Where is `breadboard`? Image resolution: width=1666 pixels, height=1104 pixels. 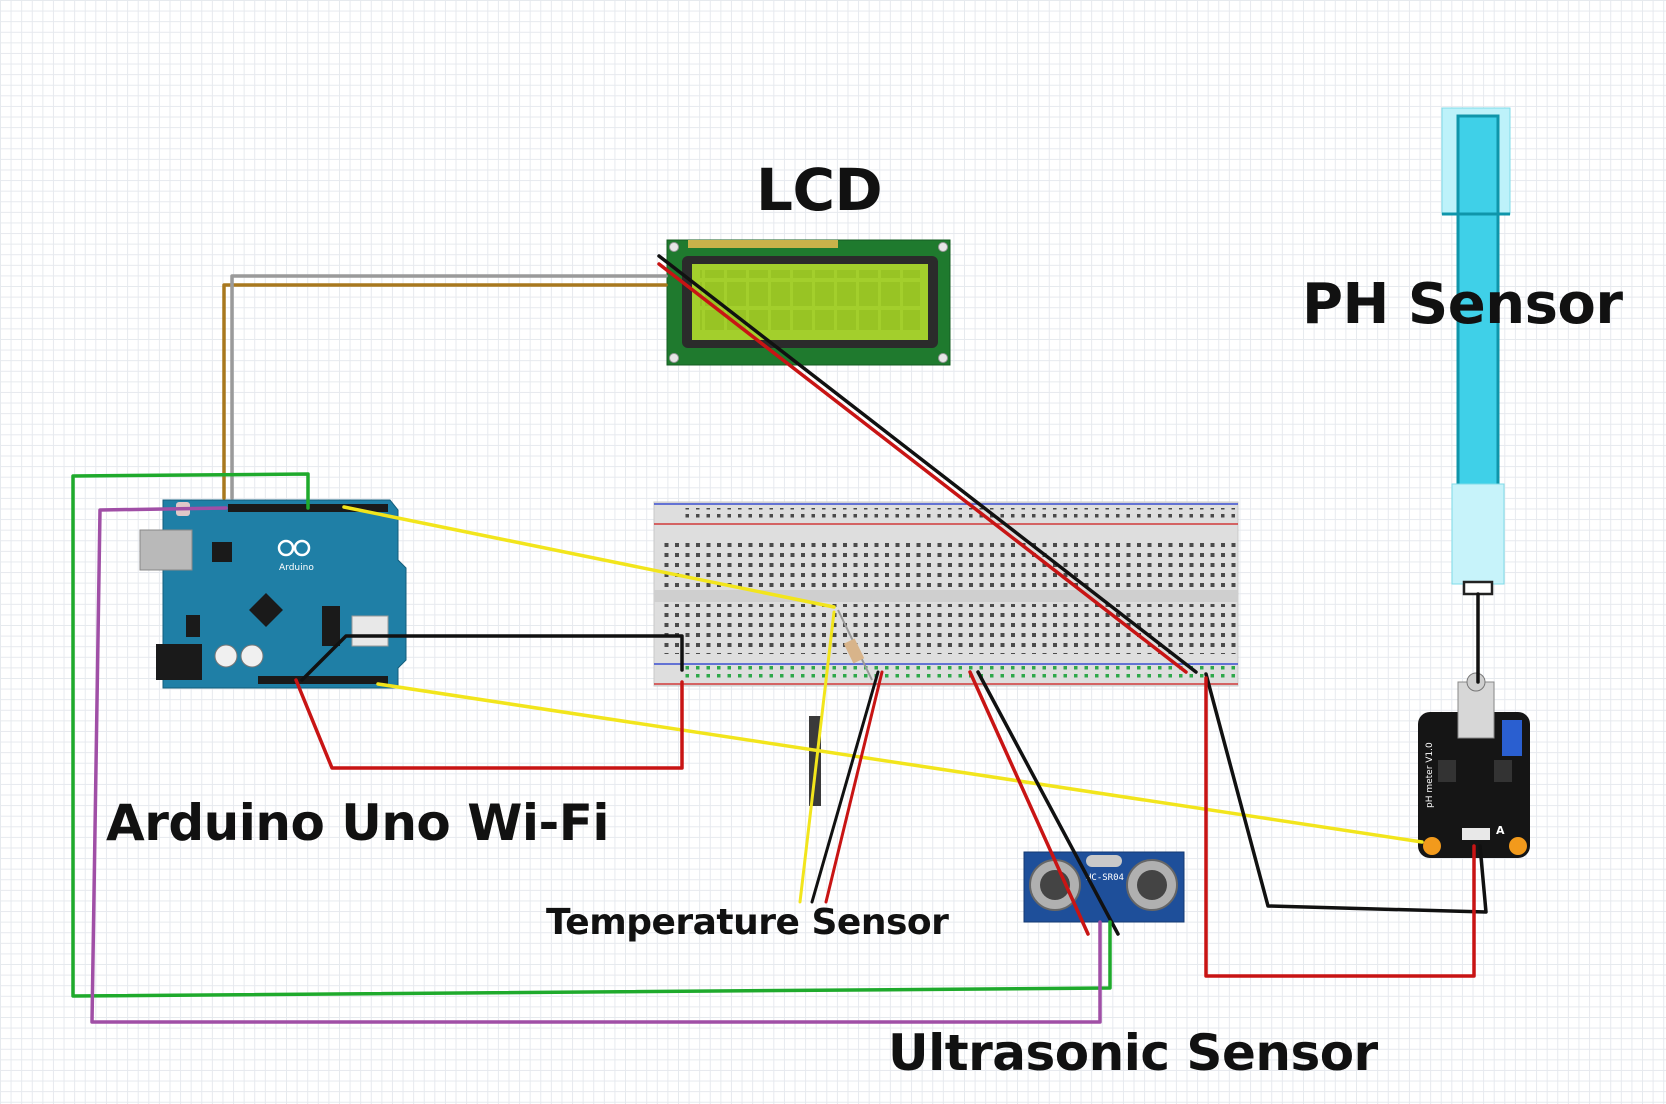
breadboard is located at coordinates (946, 594).